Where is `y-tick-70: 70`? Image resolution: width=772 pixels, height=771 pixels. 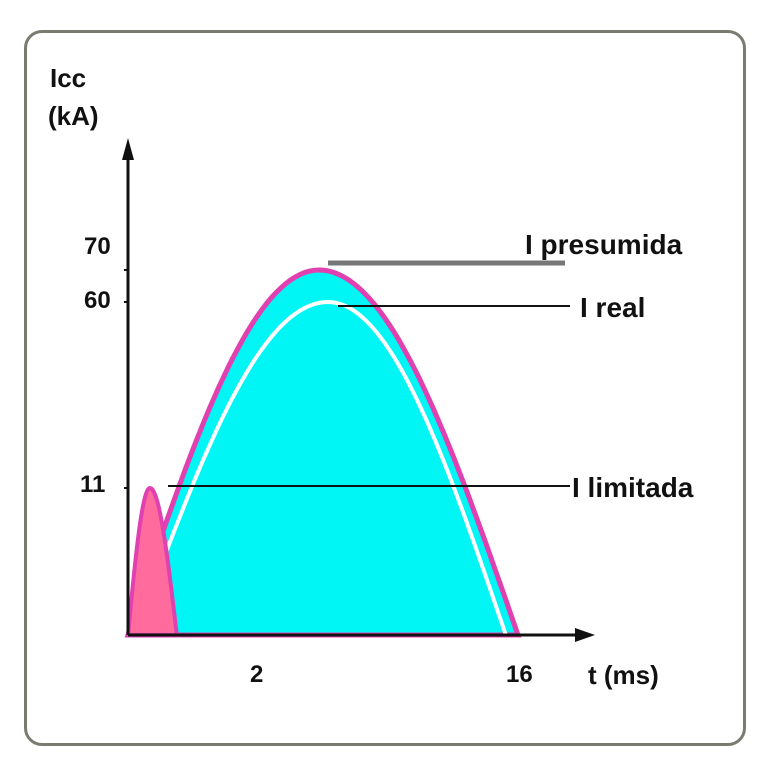 y-tick-70: 70 is located at coordinates (97, 246).